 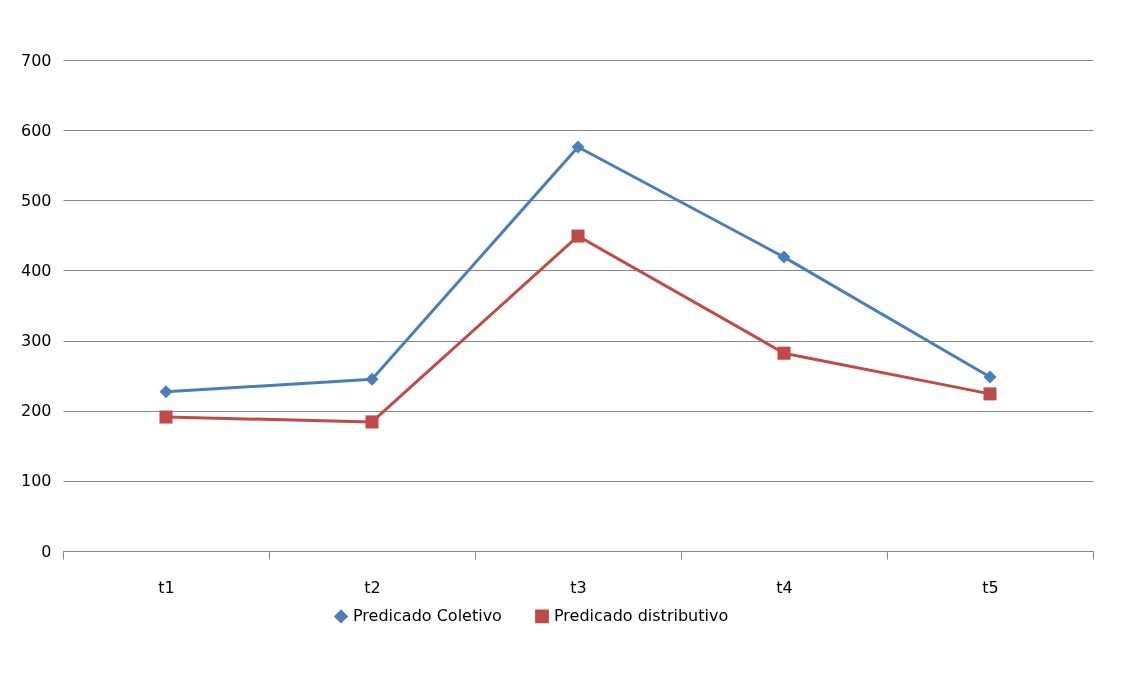 What do you see at coordinates (36, 200) in the screenshot?
I see `y-tick-label: 500` at bounding box center [36, 200].